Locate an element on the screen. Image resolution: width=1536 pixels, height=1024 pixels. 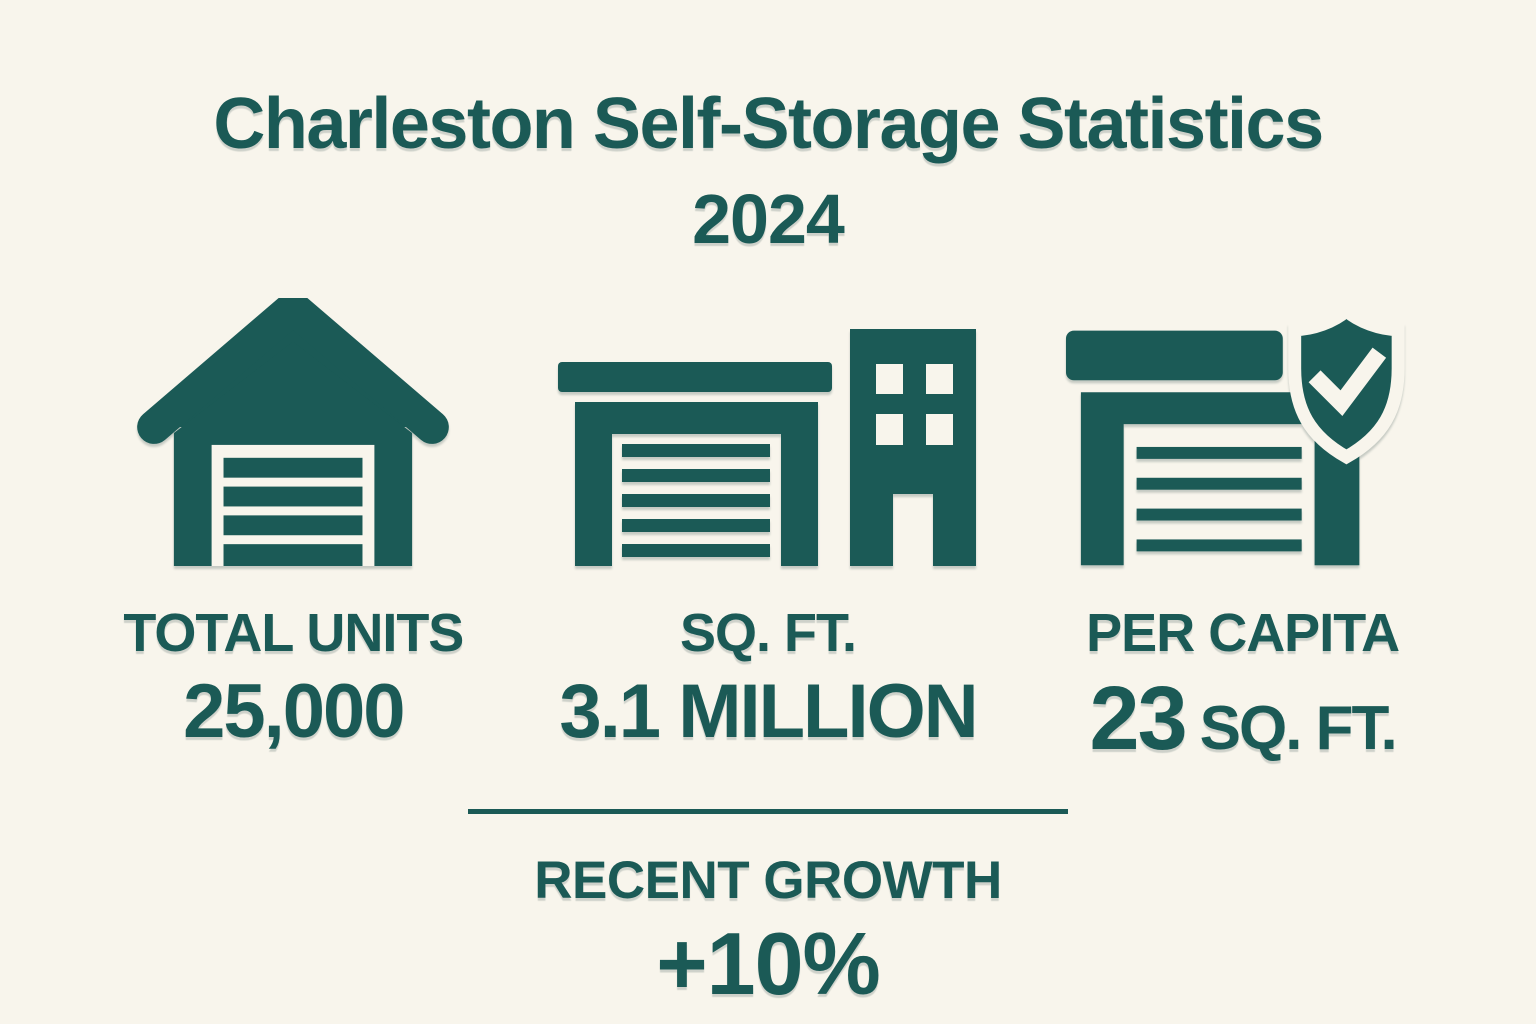
stat-label: TOTAL UNITS is located at coordinates (293, 633).